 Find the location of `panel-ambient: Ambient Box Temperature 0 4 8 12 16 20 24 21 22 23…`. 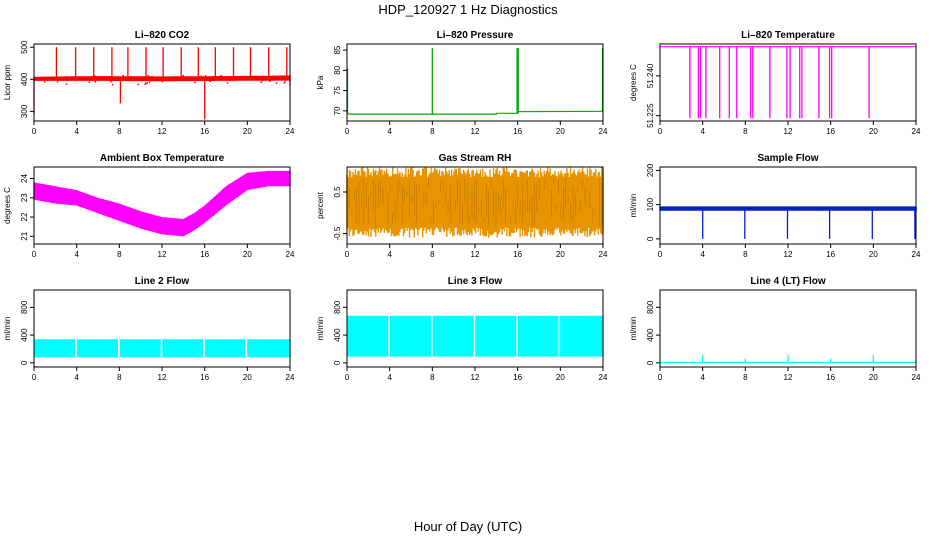

panel-ambient: Ambient Box Temperature 0 4 8 12 16 20 24 21 22 23… is located at coordinates (149, 206).